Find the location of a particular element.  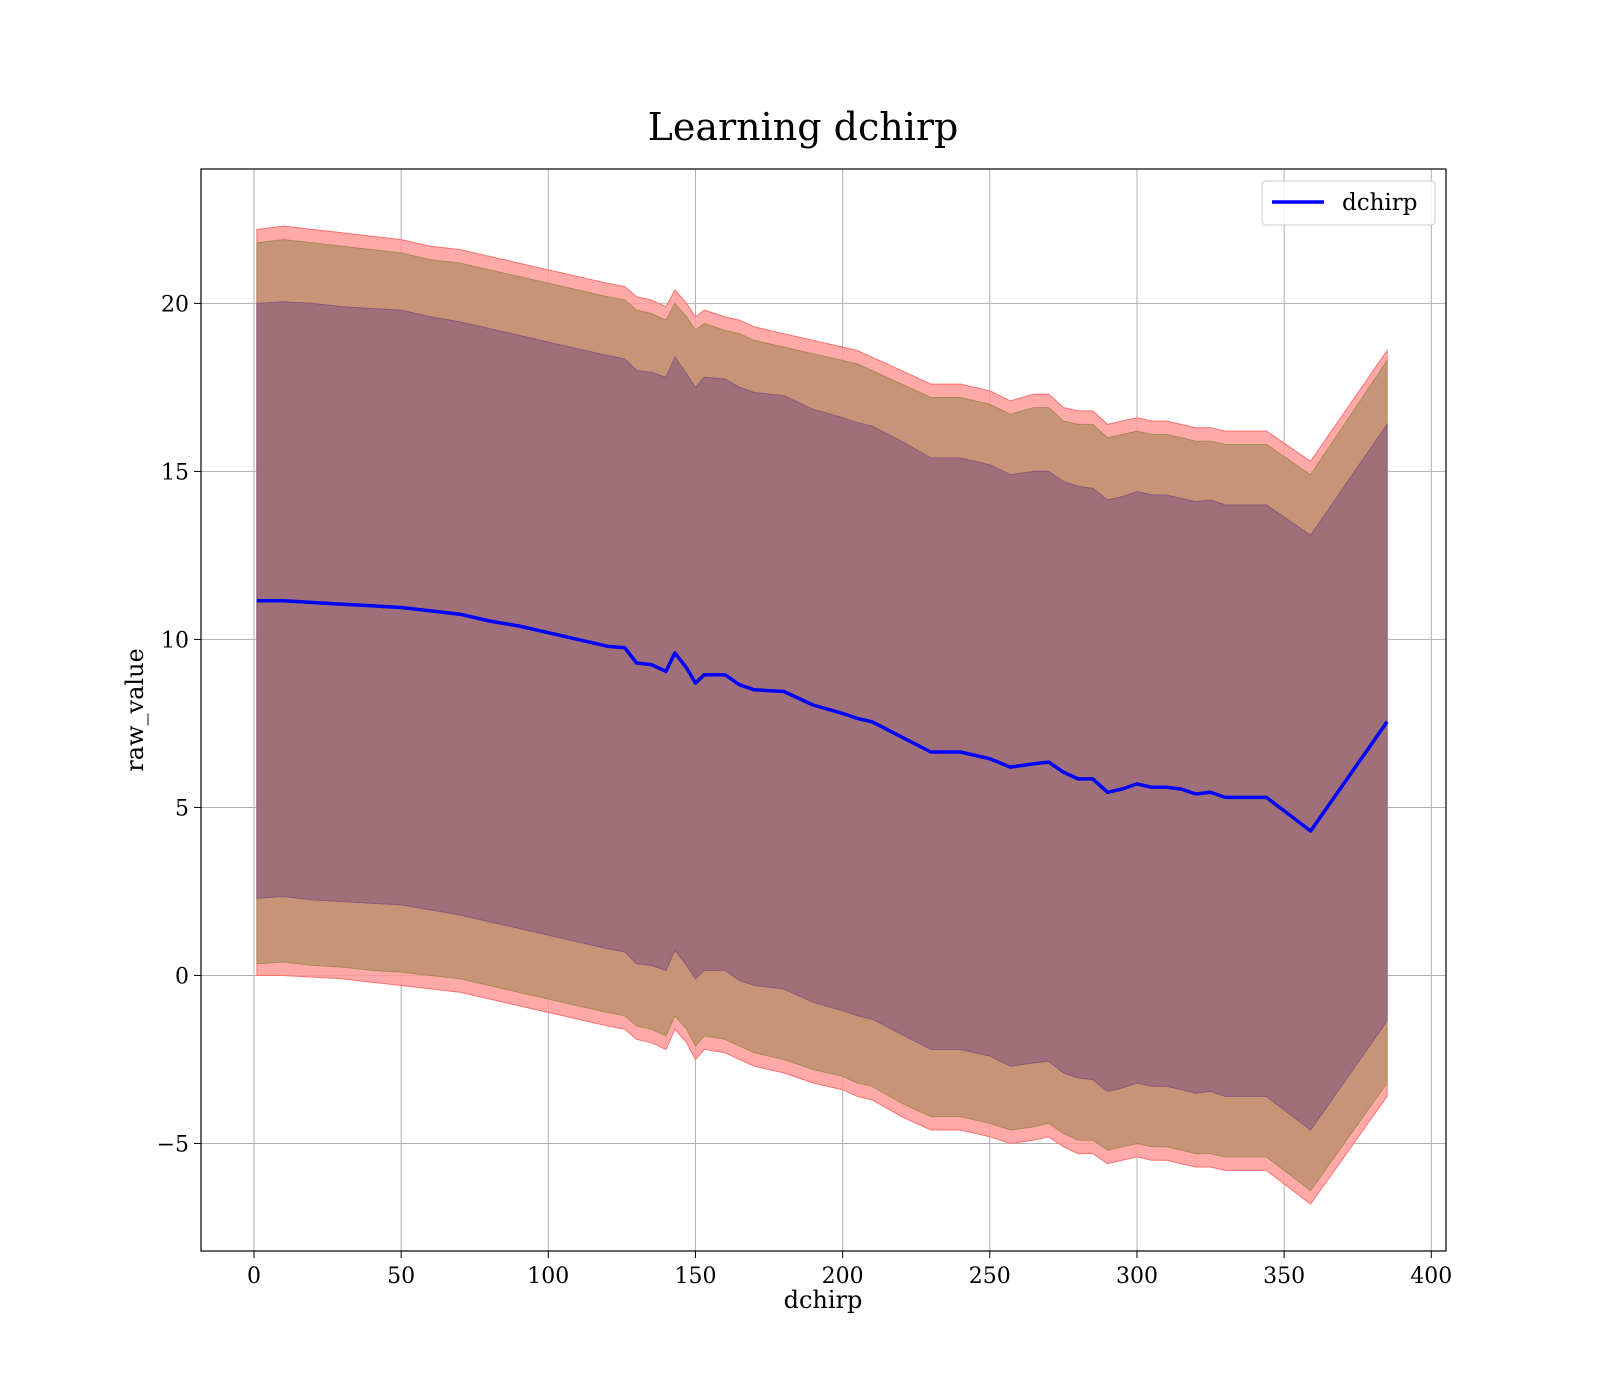

x-tick-label: 250 is located at coordinates (990, 1276).